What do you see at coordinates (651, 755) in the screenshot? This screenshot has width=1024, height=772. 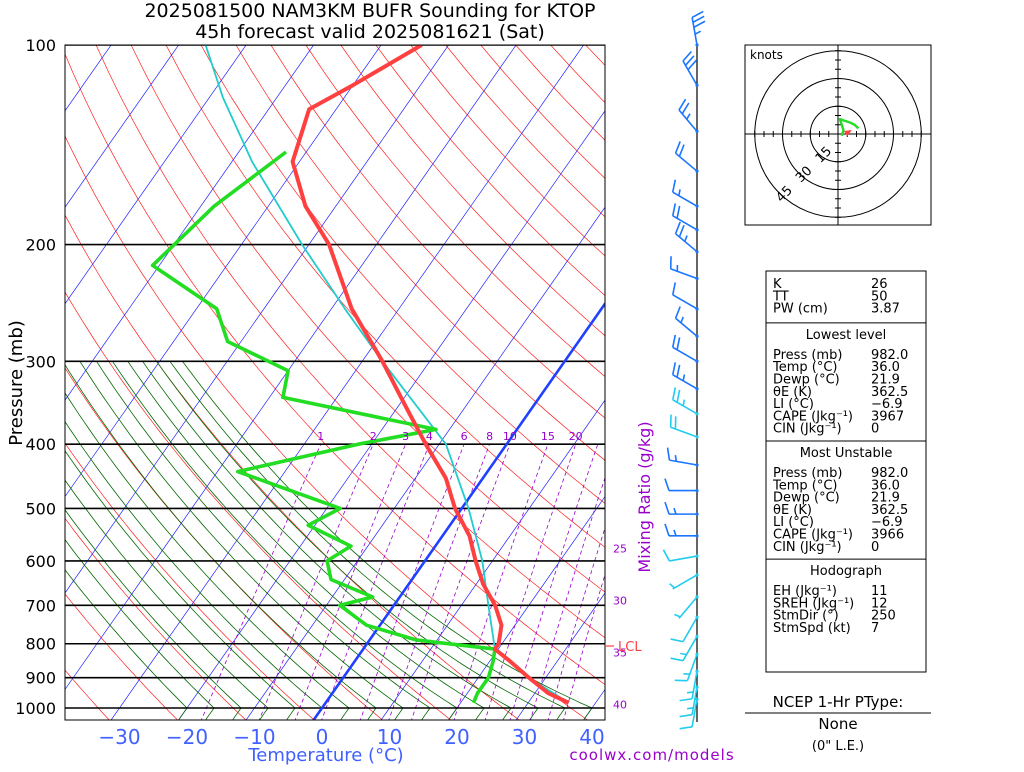 I see `site-credit: coolwx.com/models` at bounding box center [651, 755].